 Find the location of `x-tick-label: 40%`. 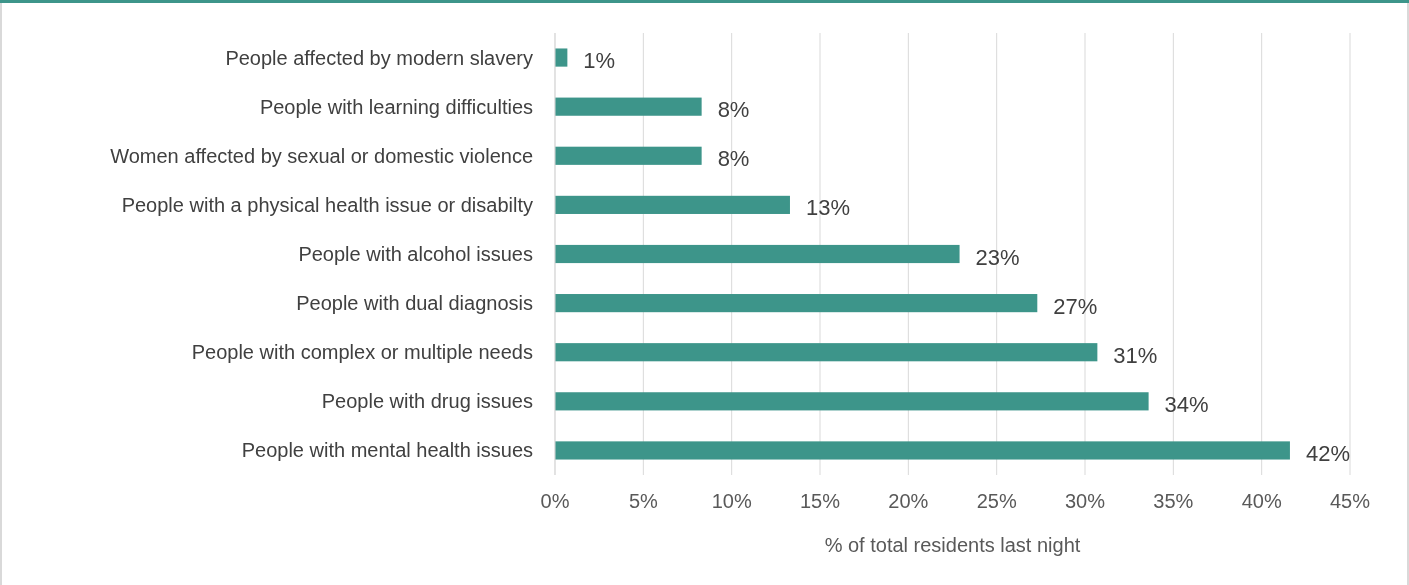

x-tick-label: 40% is located at coordinates (1261, 501).